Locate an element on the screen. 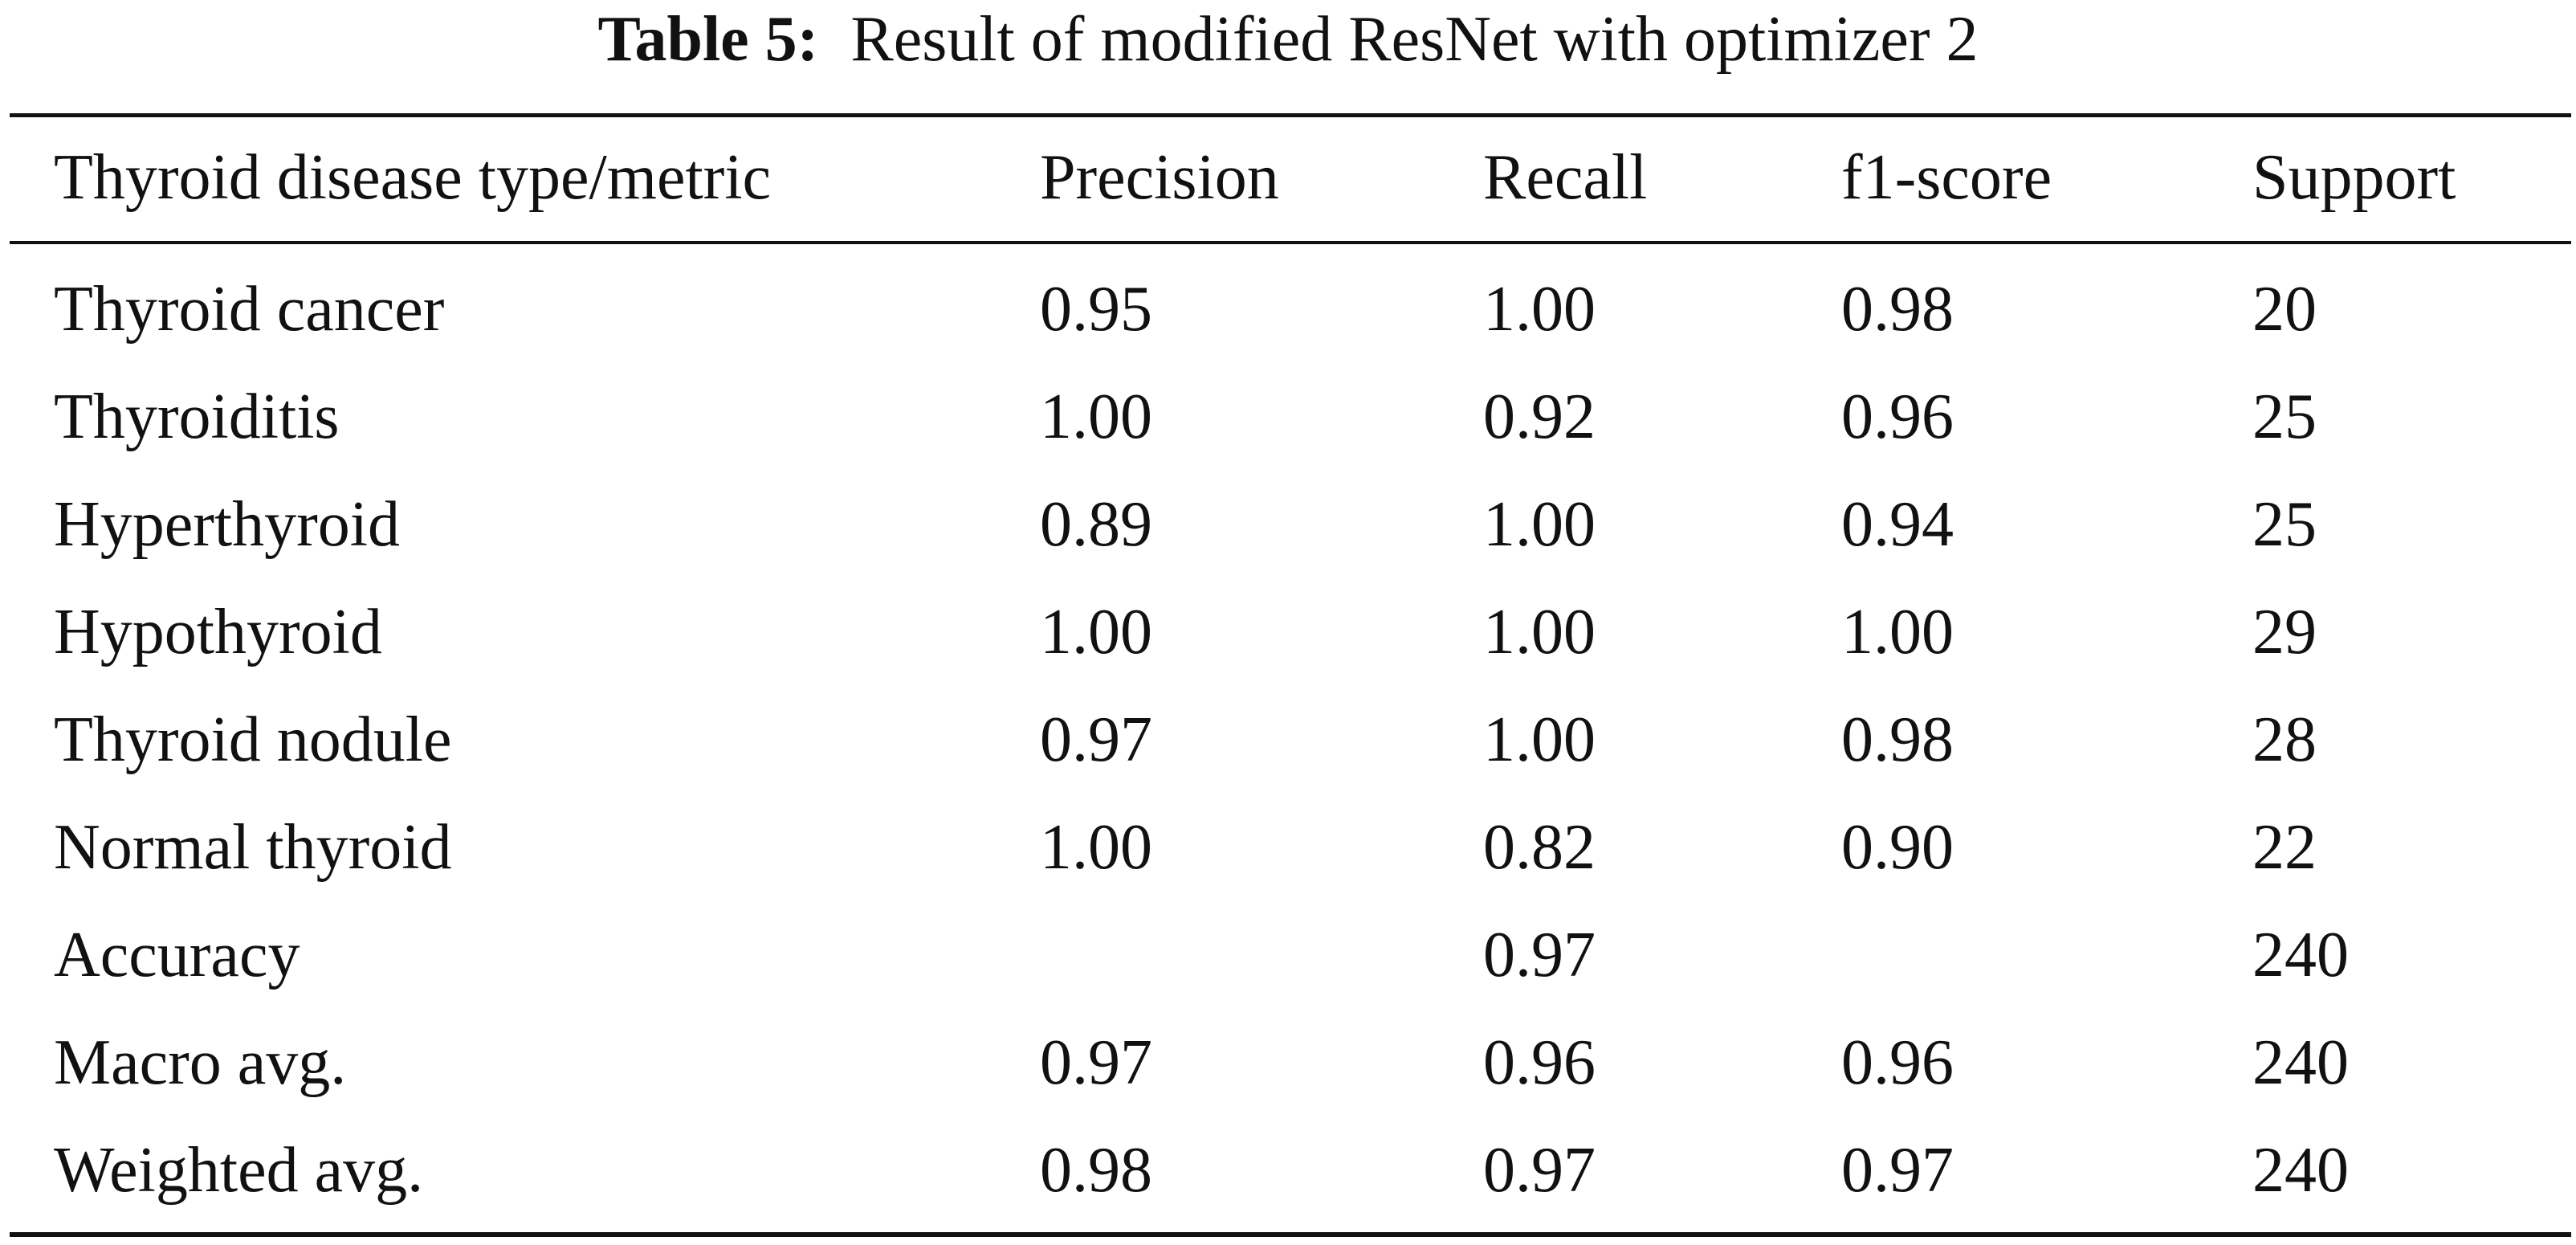  precision-cell: 0.89 is located at coordinates (1096, 524).